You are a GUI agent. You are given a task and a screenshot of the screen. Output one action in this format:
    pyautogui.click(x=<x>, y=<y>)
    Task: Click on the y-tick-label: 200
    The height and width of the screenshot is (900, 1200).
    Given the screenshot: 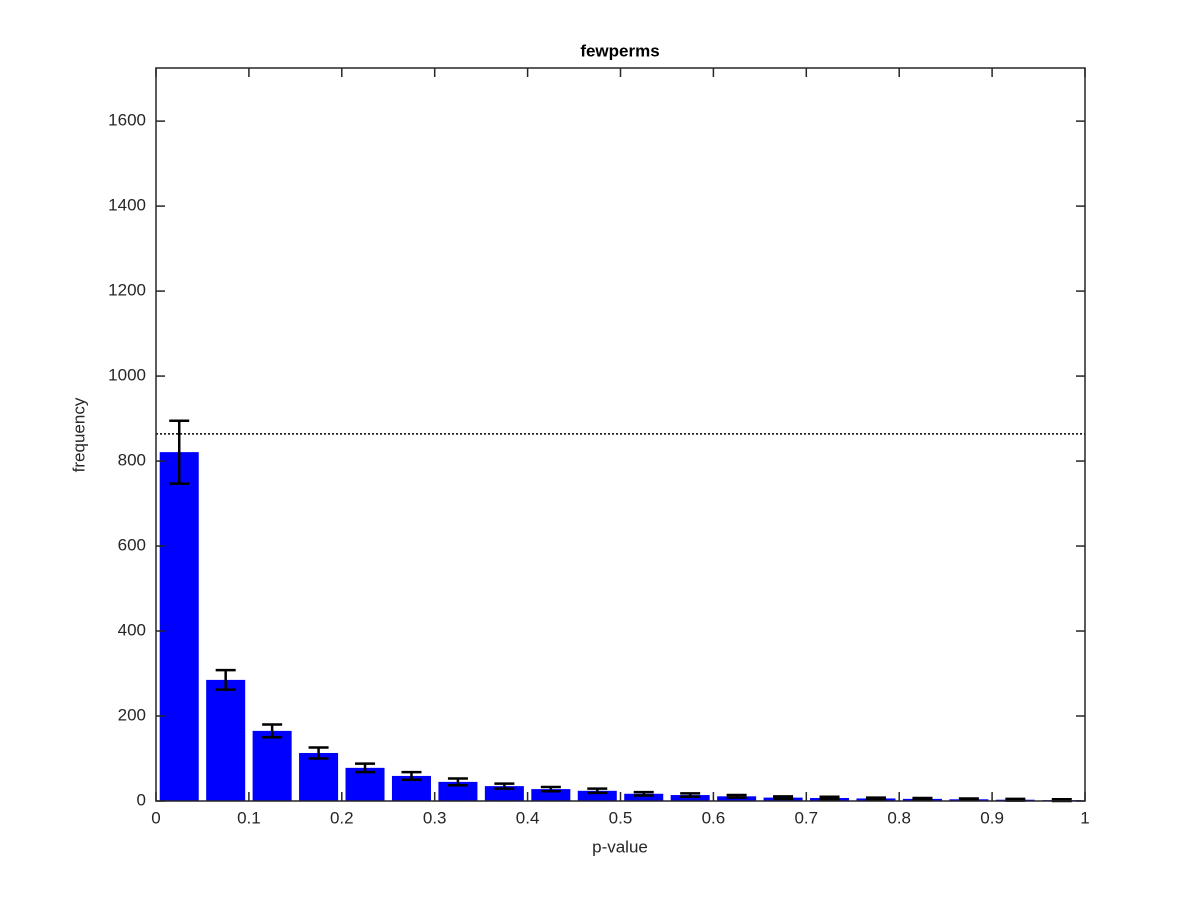 What is the action you would take?
    pyautogui.click(x=132, y=714)
    